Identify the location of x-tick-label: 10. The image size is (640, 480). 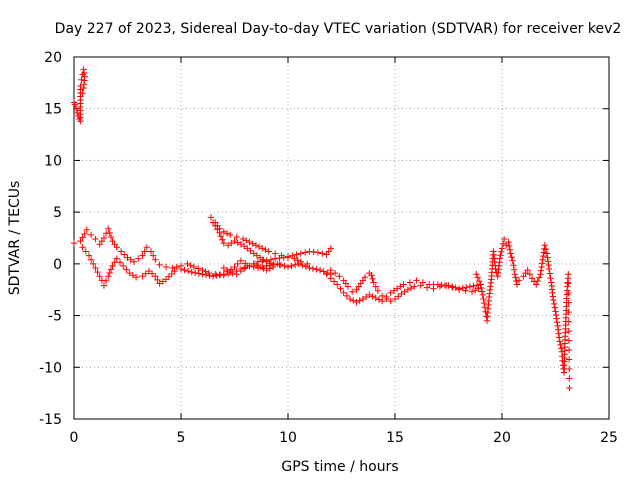
(288, 438).